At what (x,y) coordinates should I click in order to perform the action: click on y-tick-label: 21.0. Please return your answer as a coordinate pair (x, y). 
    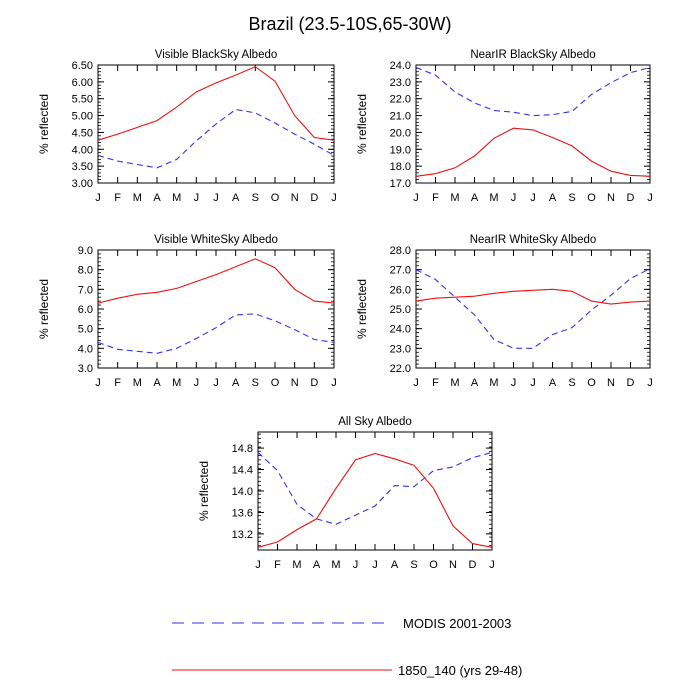
    Looking at the image, I should click on (400, 117).